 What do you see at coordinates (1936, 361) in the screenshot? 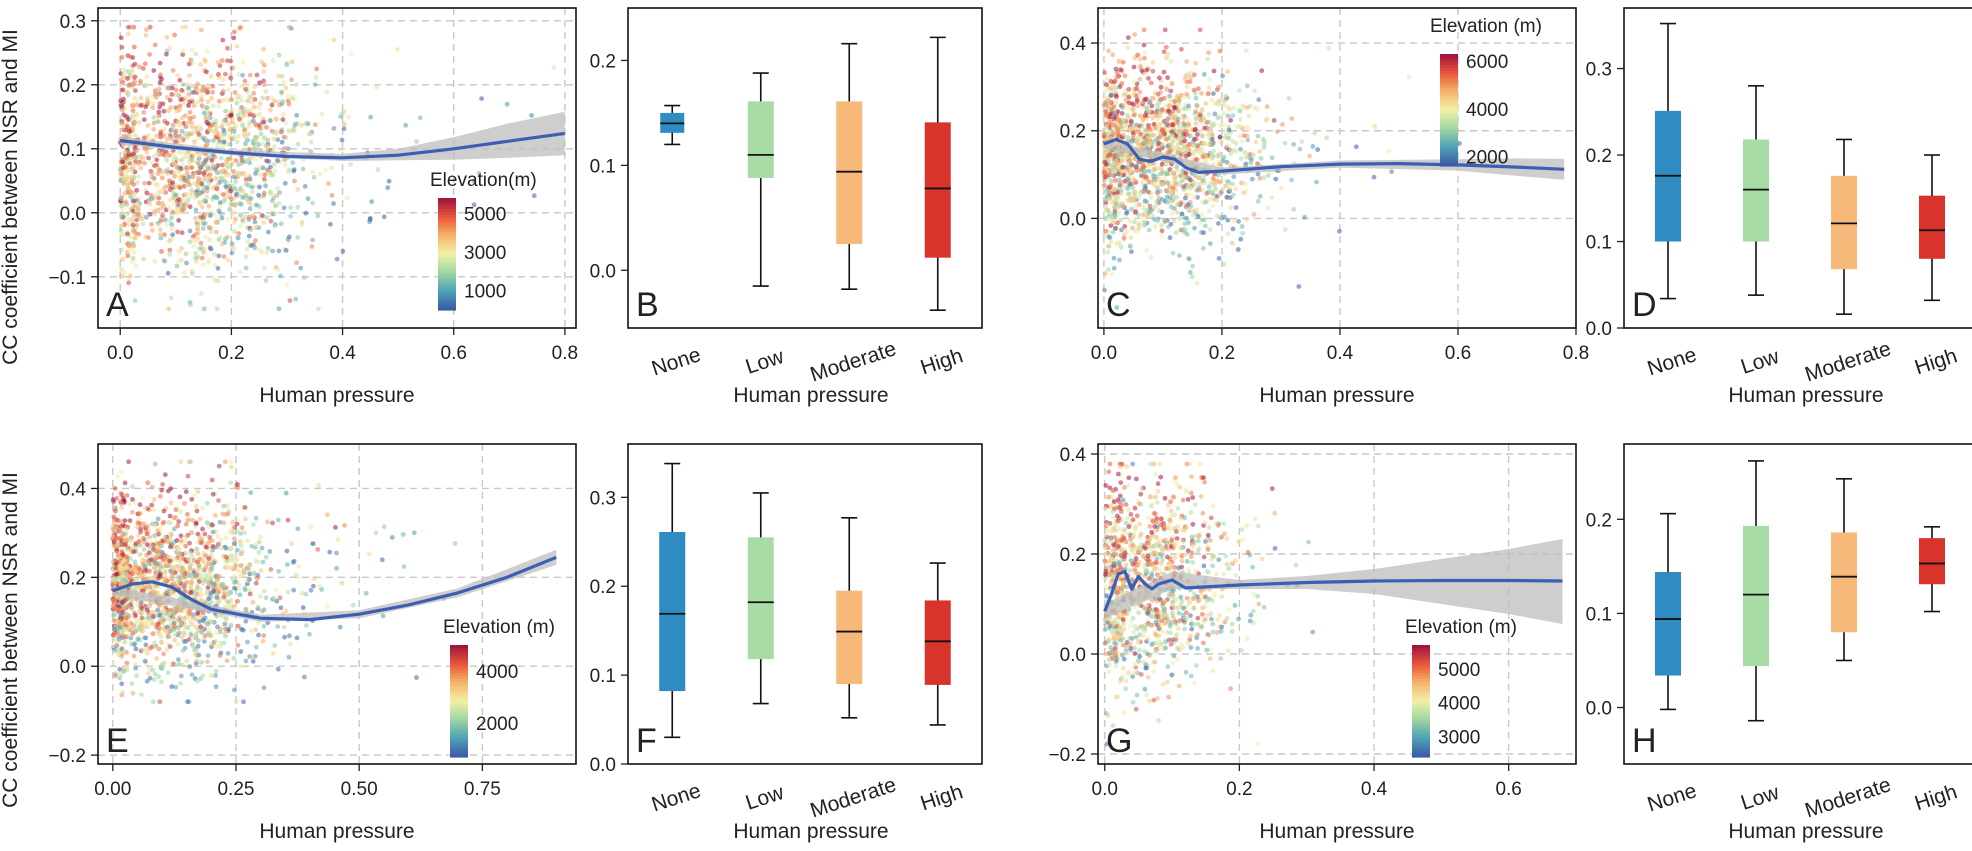
I see `category-label: High` at bounding box center [1936, 361].